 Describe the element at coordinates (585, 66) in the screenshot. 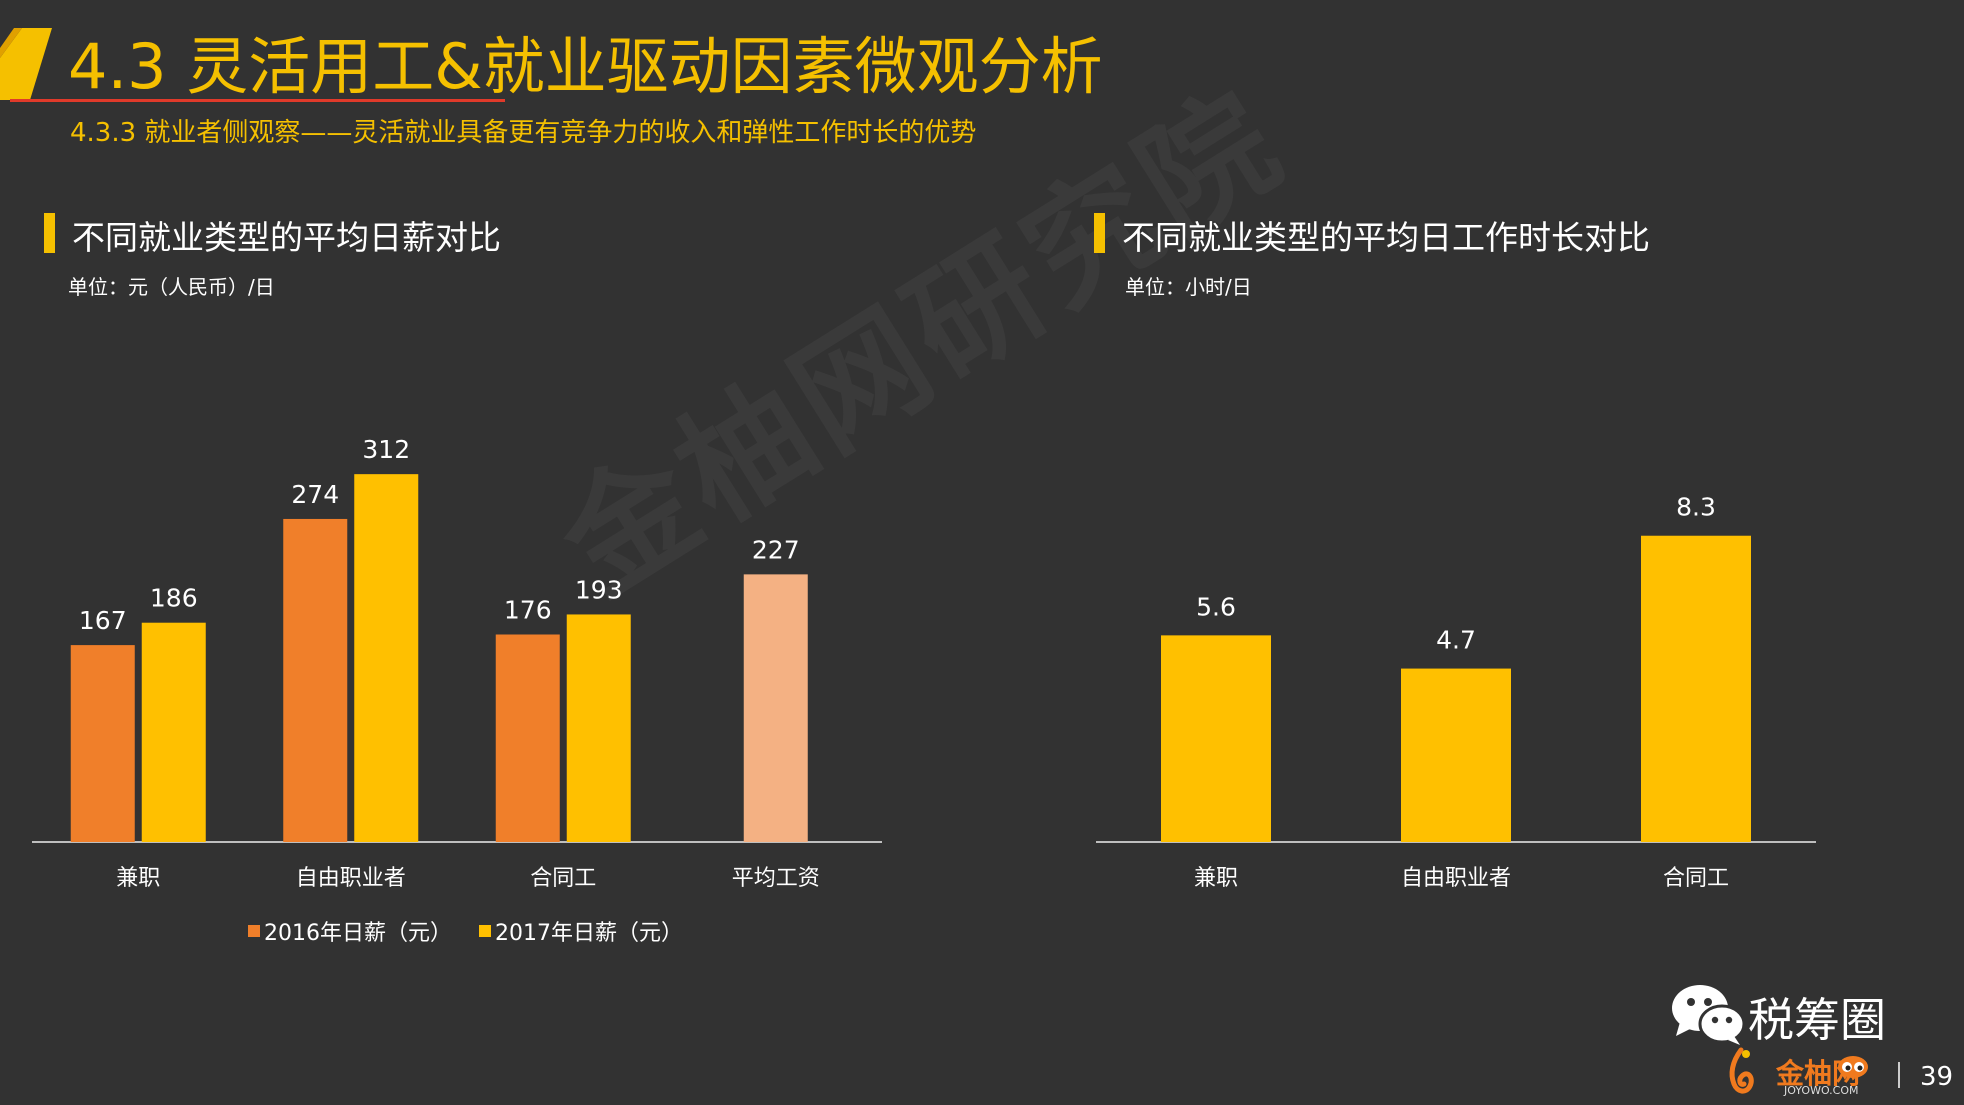

I see `page-title: 4.3 灵活用工&就业驱动因素微观分析` at that location.